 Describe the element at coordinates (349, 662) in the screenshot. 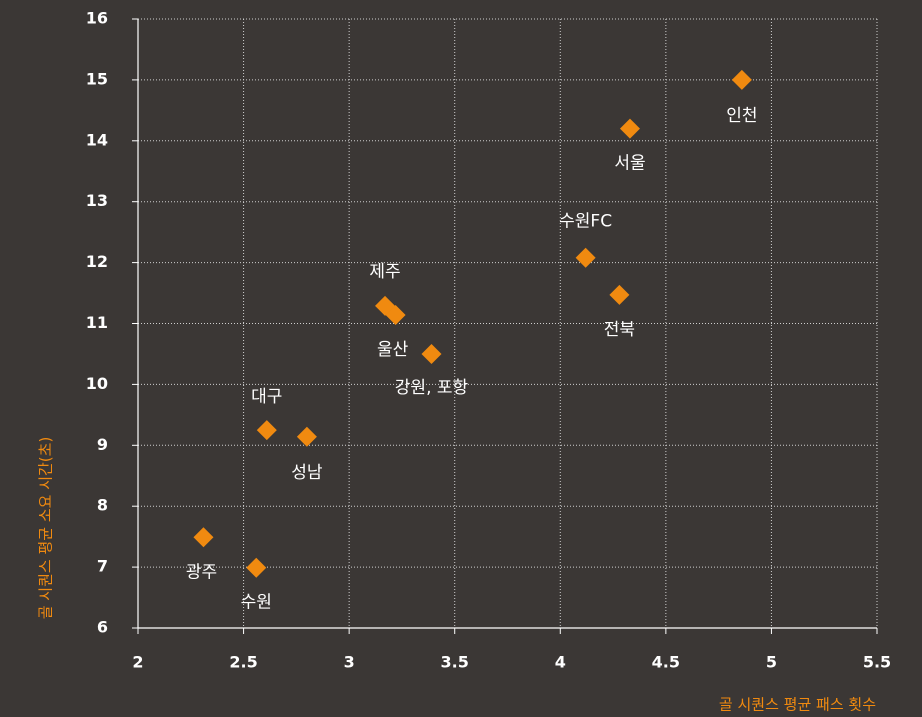

I see `x-tick-label: 3` at that location.